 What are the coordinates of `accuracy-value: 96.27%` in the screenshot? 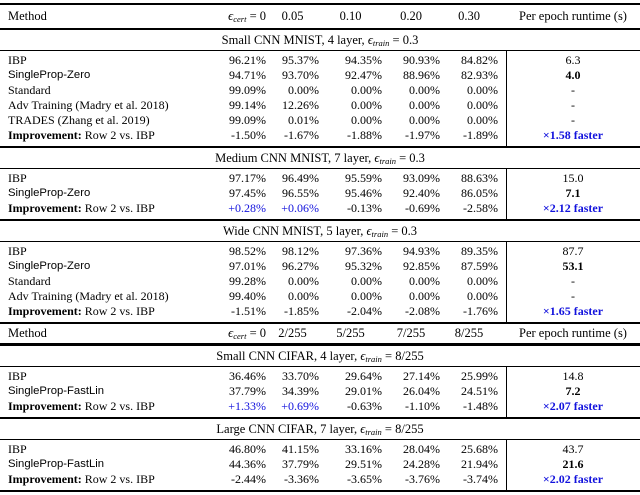 It's located at (300, 266).